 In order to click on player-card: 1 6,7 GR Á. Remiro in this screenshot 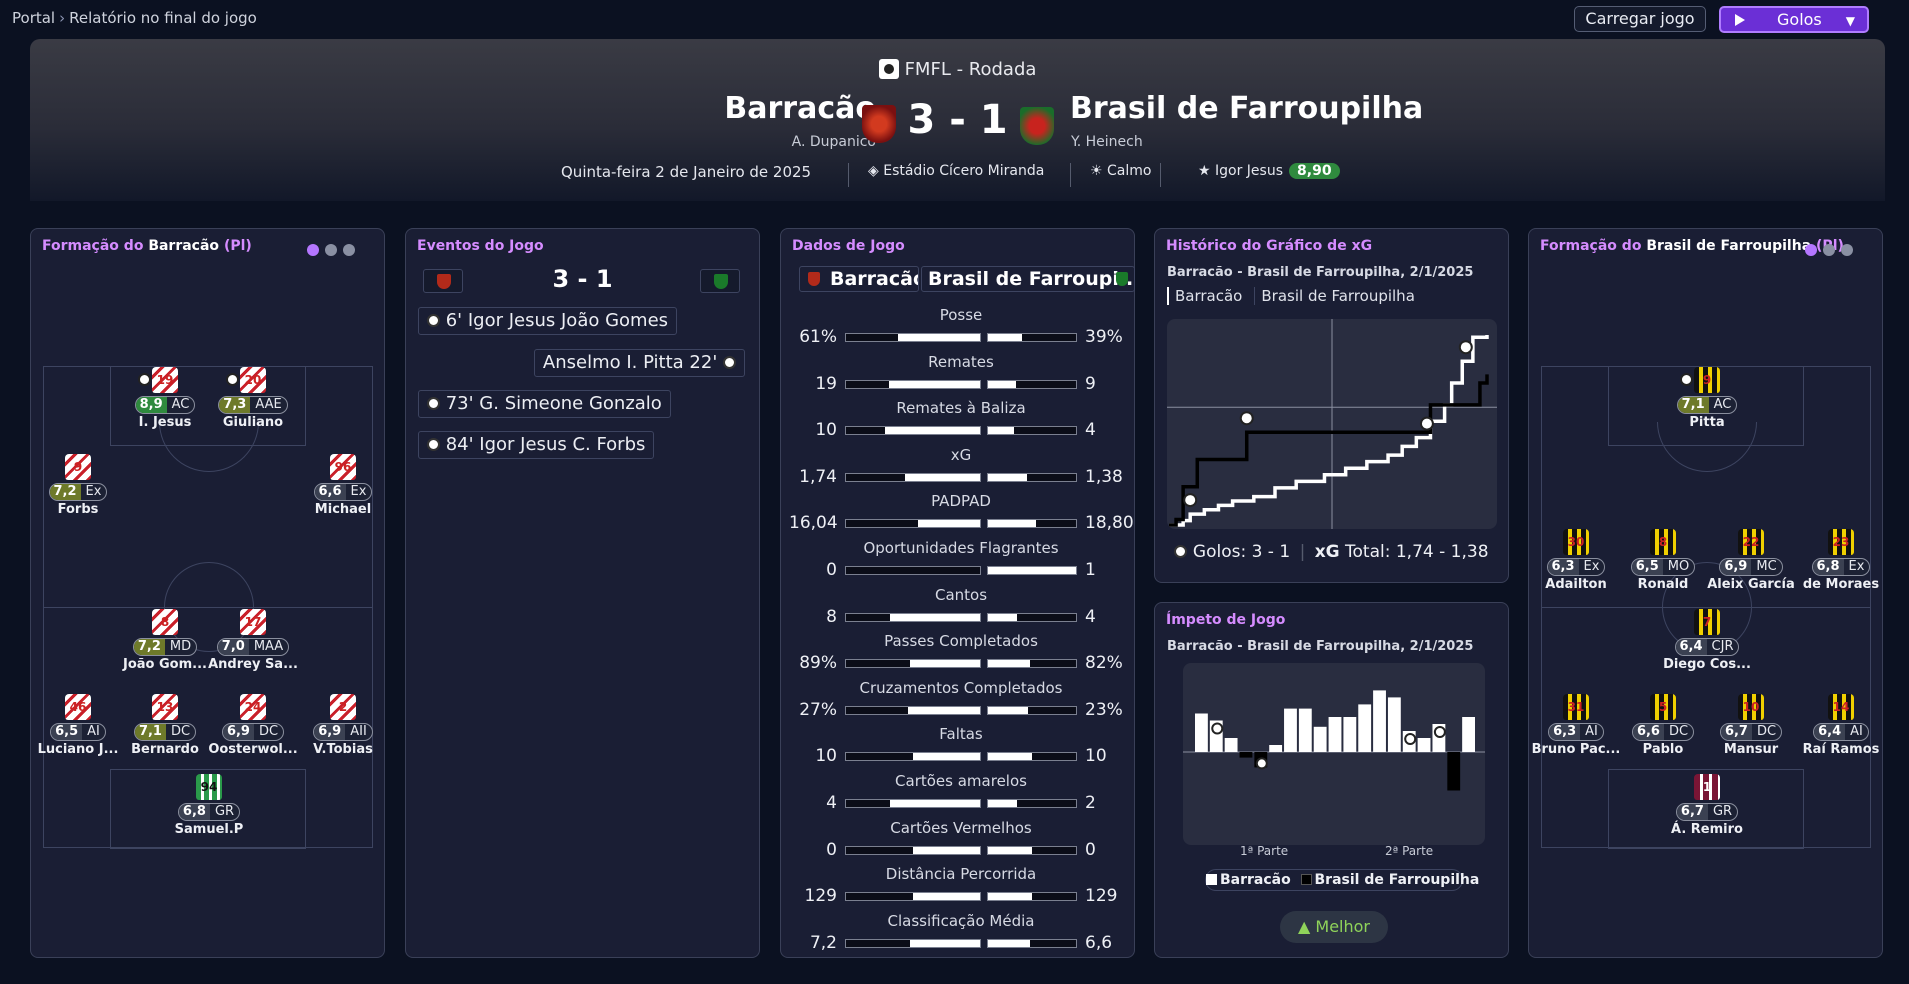, I will do `click(1707, 805)`.